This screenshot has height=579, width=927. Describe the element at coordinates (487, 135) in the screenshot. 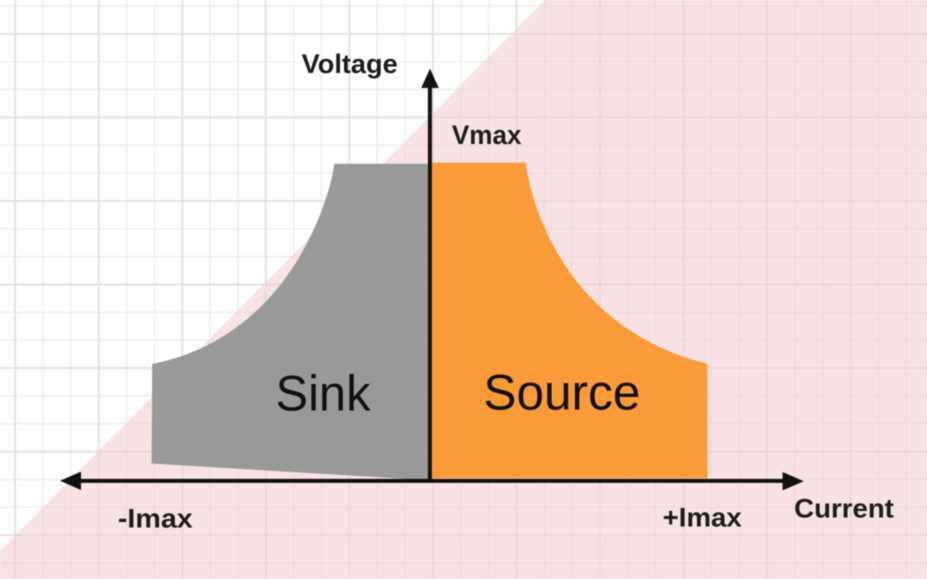

I see `svg-text: Vmax` at that location.